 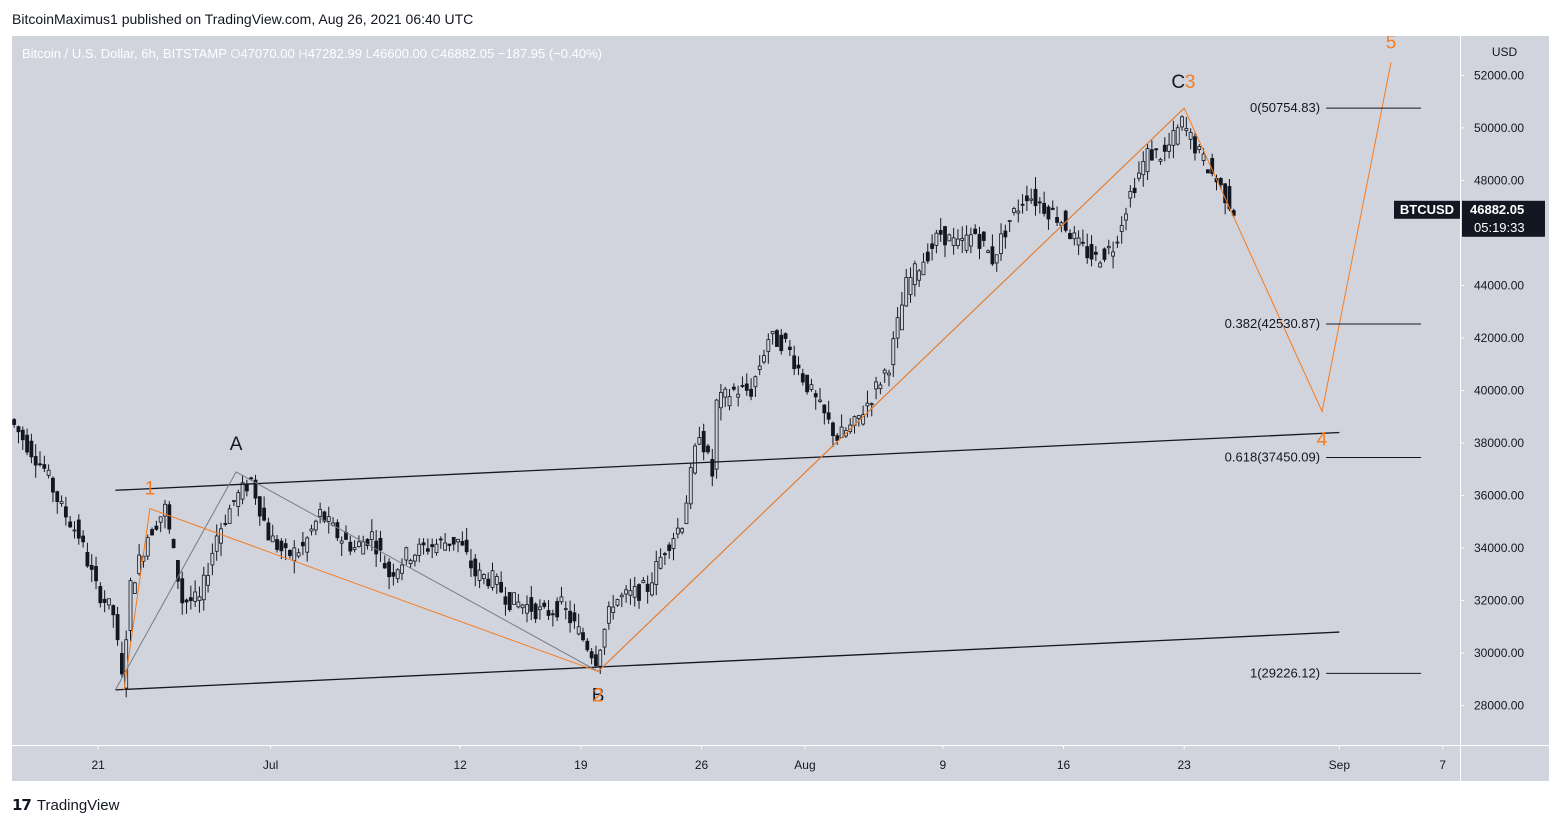 What do you see at coordinates (400, 53) in the screenshot?
I see `low-value: 46600.00` at bounding box center [400, 53].